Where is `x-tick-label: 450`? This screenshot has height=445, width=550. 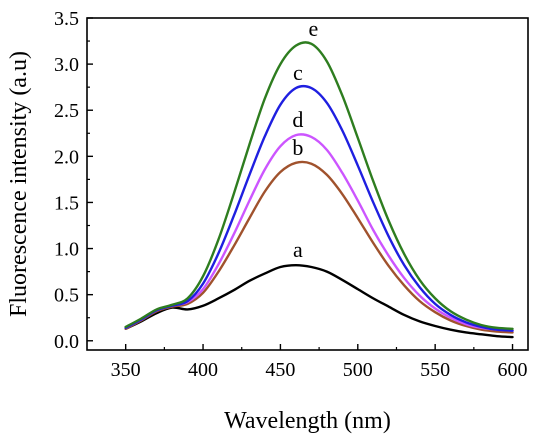
x-tick-label: 450 is located at coordinates (280, 370).